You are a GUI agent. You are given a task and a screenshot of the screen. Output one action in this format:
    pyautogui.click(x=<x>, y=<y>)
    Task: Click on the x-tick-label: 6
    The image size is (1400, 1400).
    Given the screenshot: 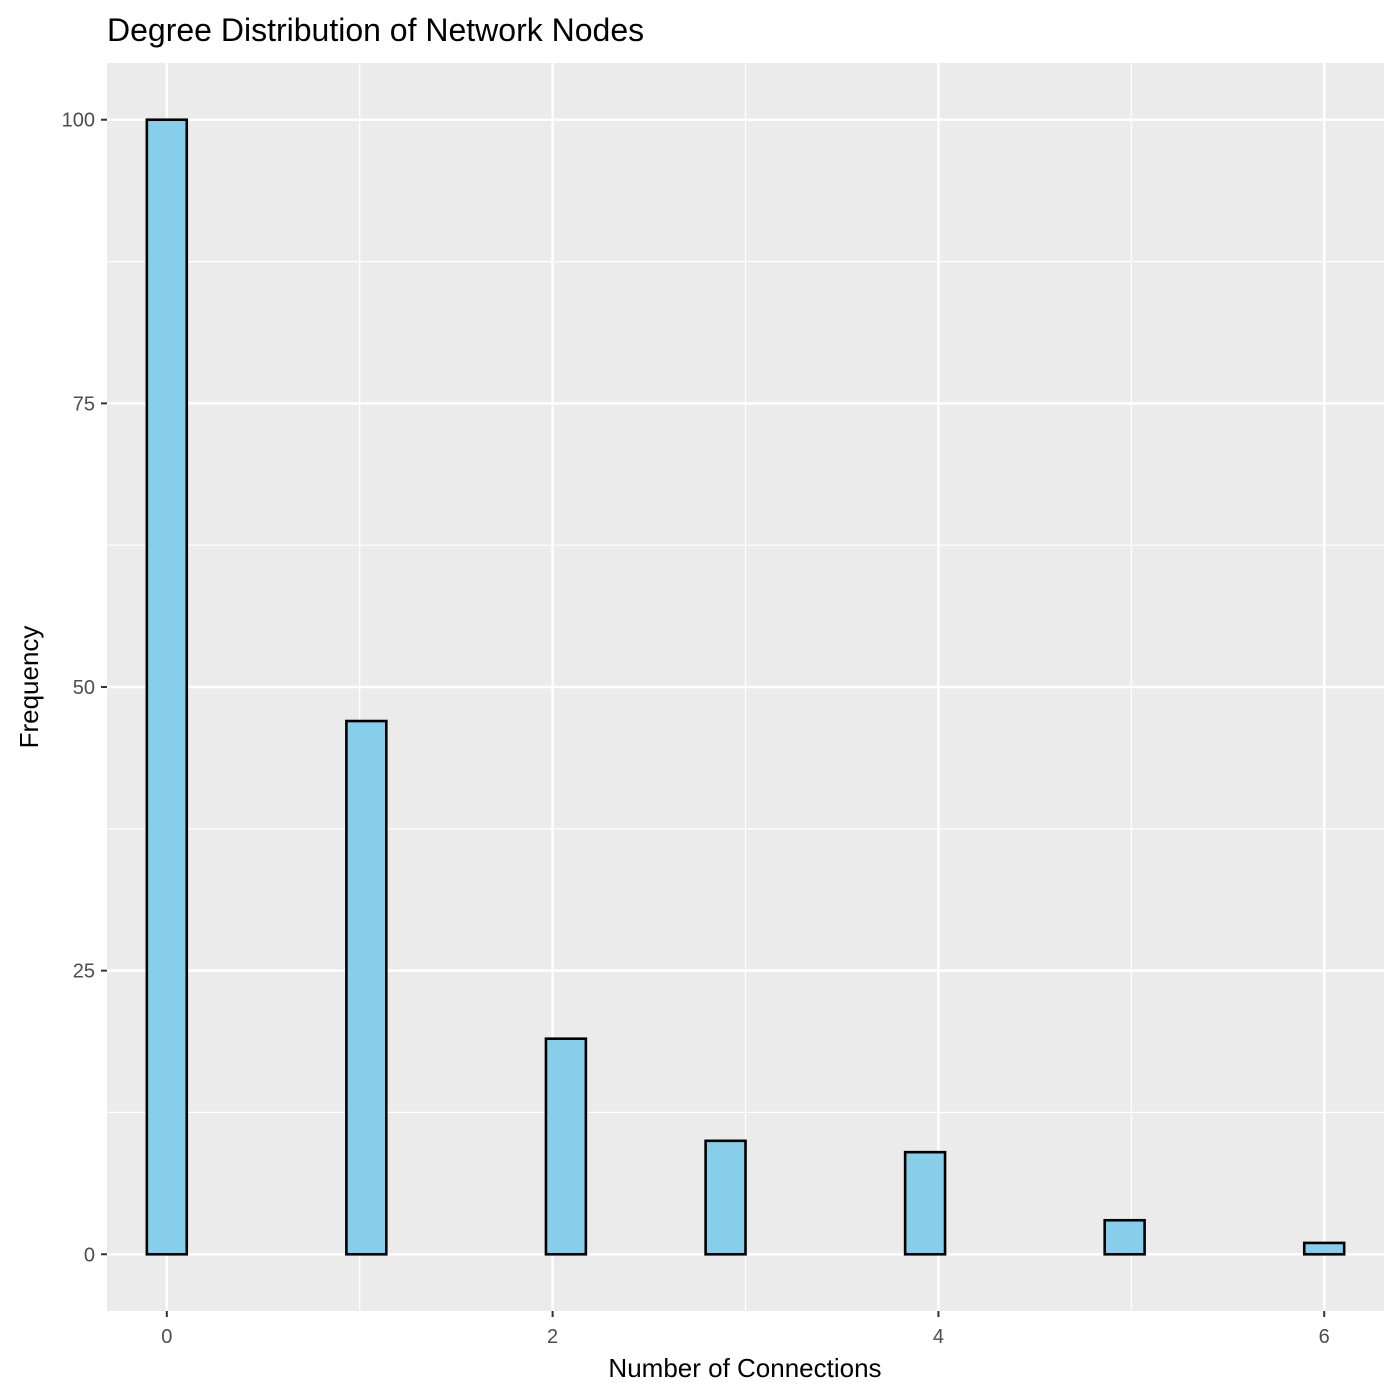 What is the action you would take?
    pyautogui.click(x=1324, y=1337)
    